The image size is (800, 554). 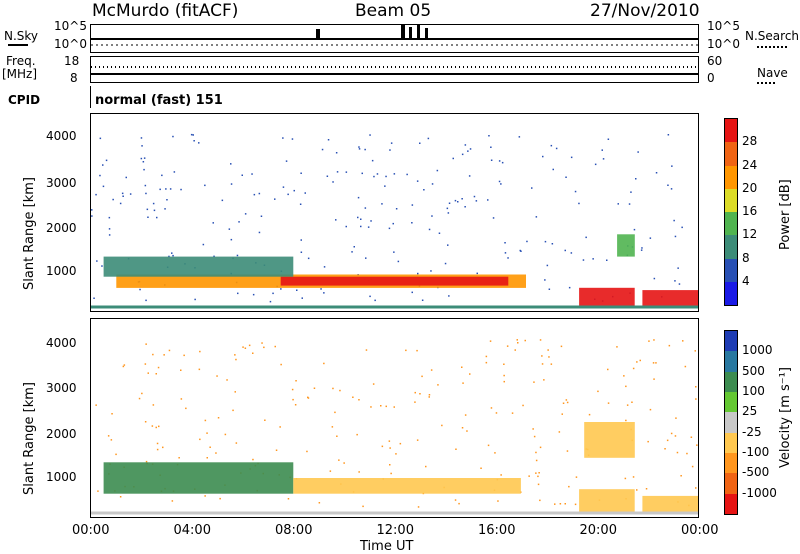 What do you see at coordinates (772, 47) in the screenshot?
I see `nsearch-legend-line` at bounding box center [772, 47].